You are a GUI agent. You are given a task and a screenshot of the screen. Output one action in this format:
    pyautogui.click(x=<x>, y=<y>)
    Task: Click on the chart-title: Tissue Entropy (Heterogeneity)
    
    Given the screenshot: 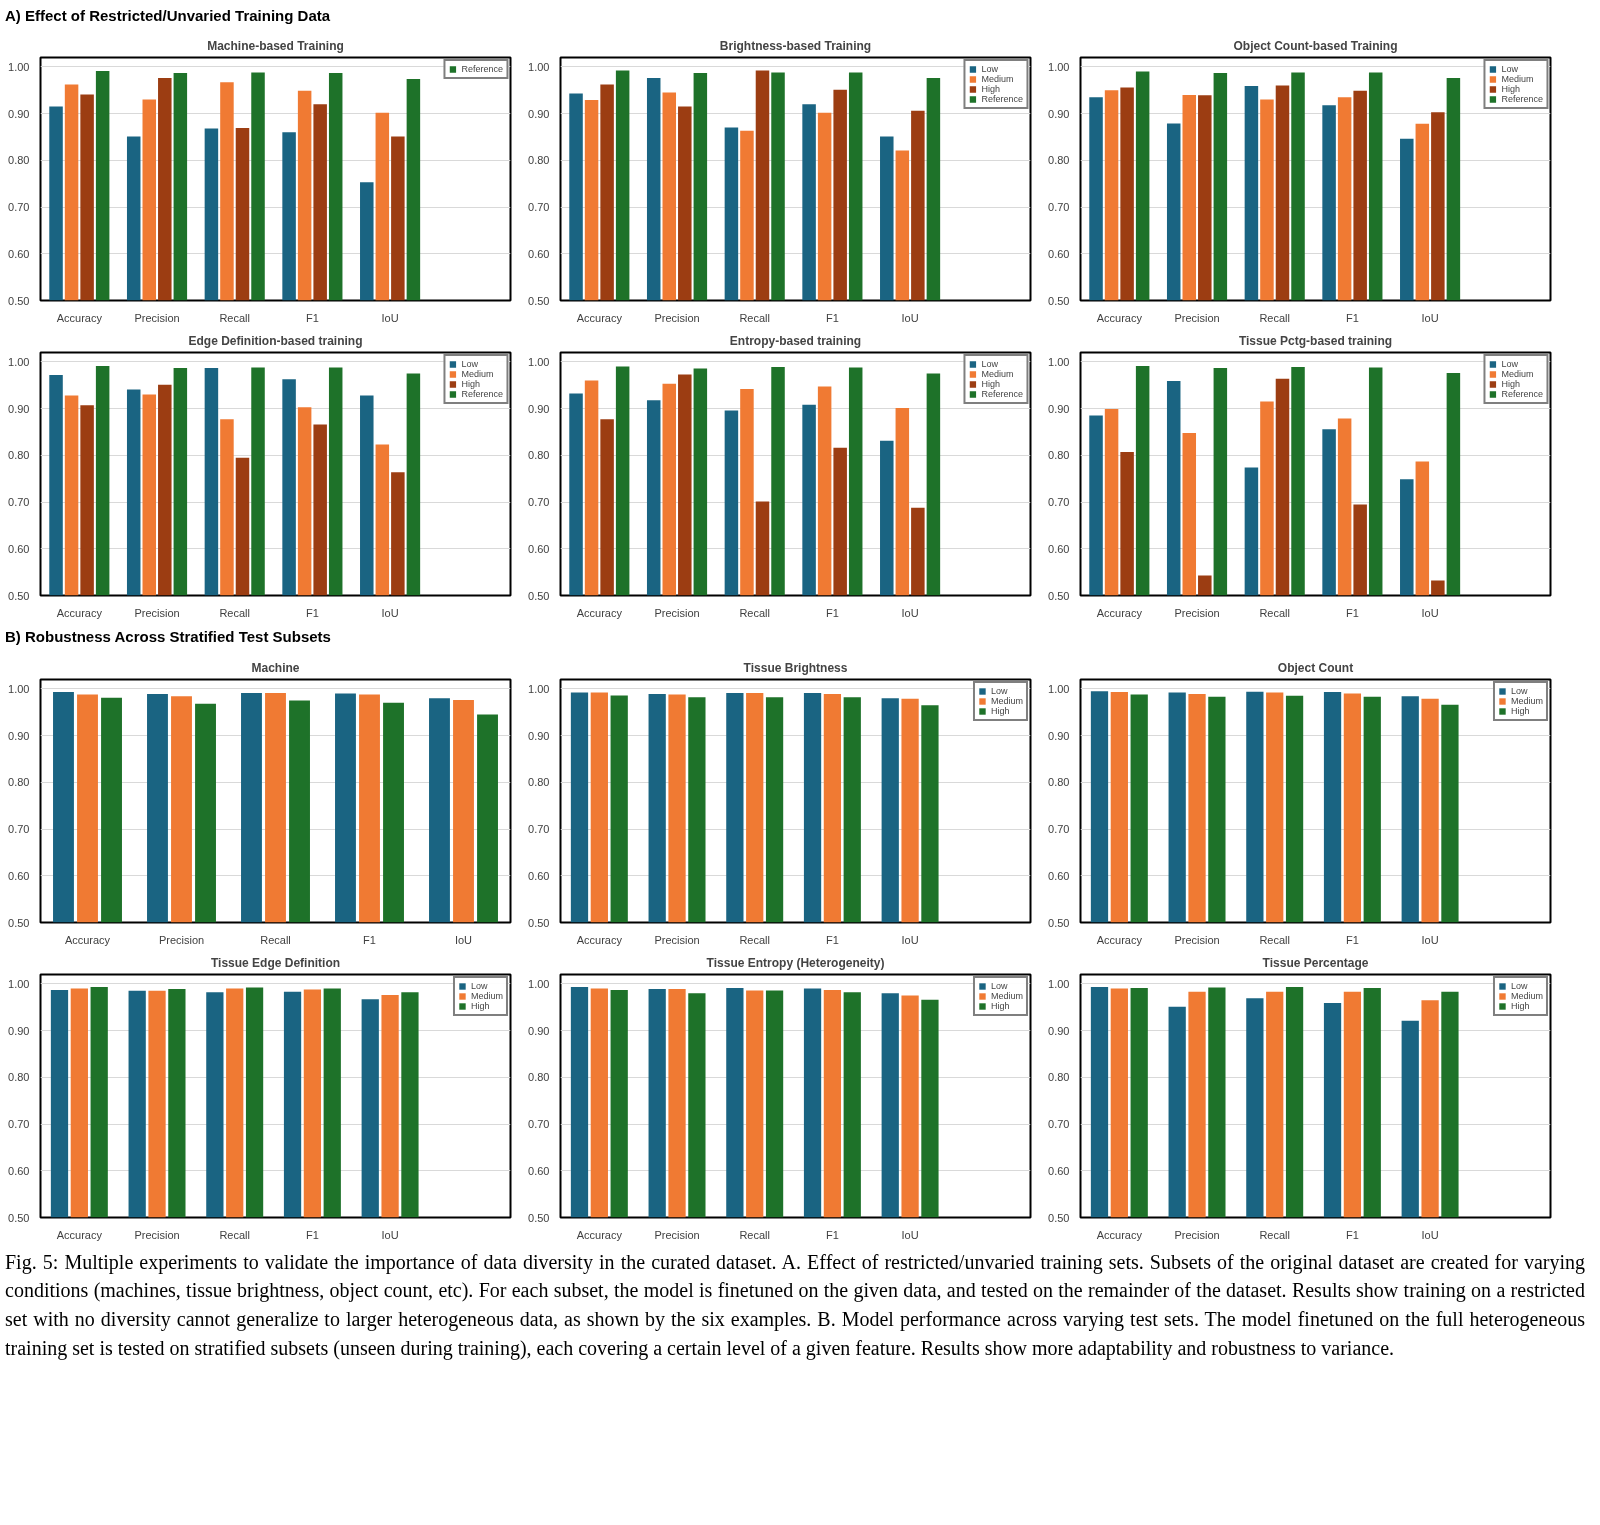 What is the action you would take?
    pyautogui.click(x=795, y=962)
    